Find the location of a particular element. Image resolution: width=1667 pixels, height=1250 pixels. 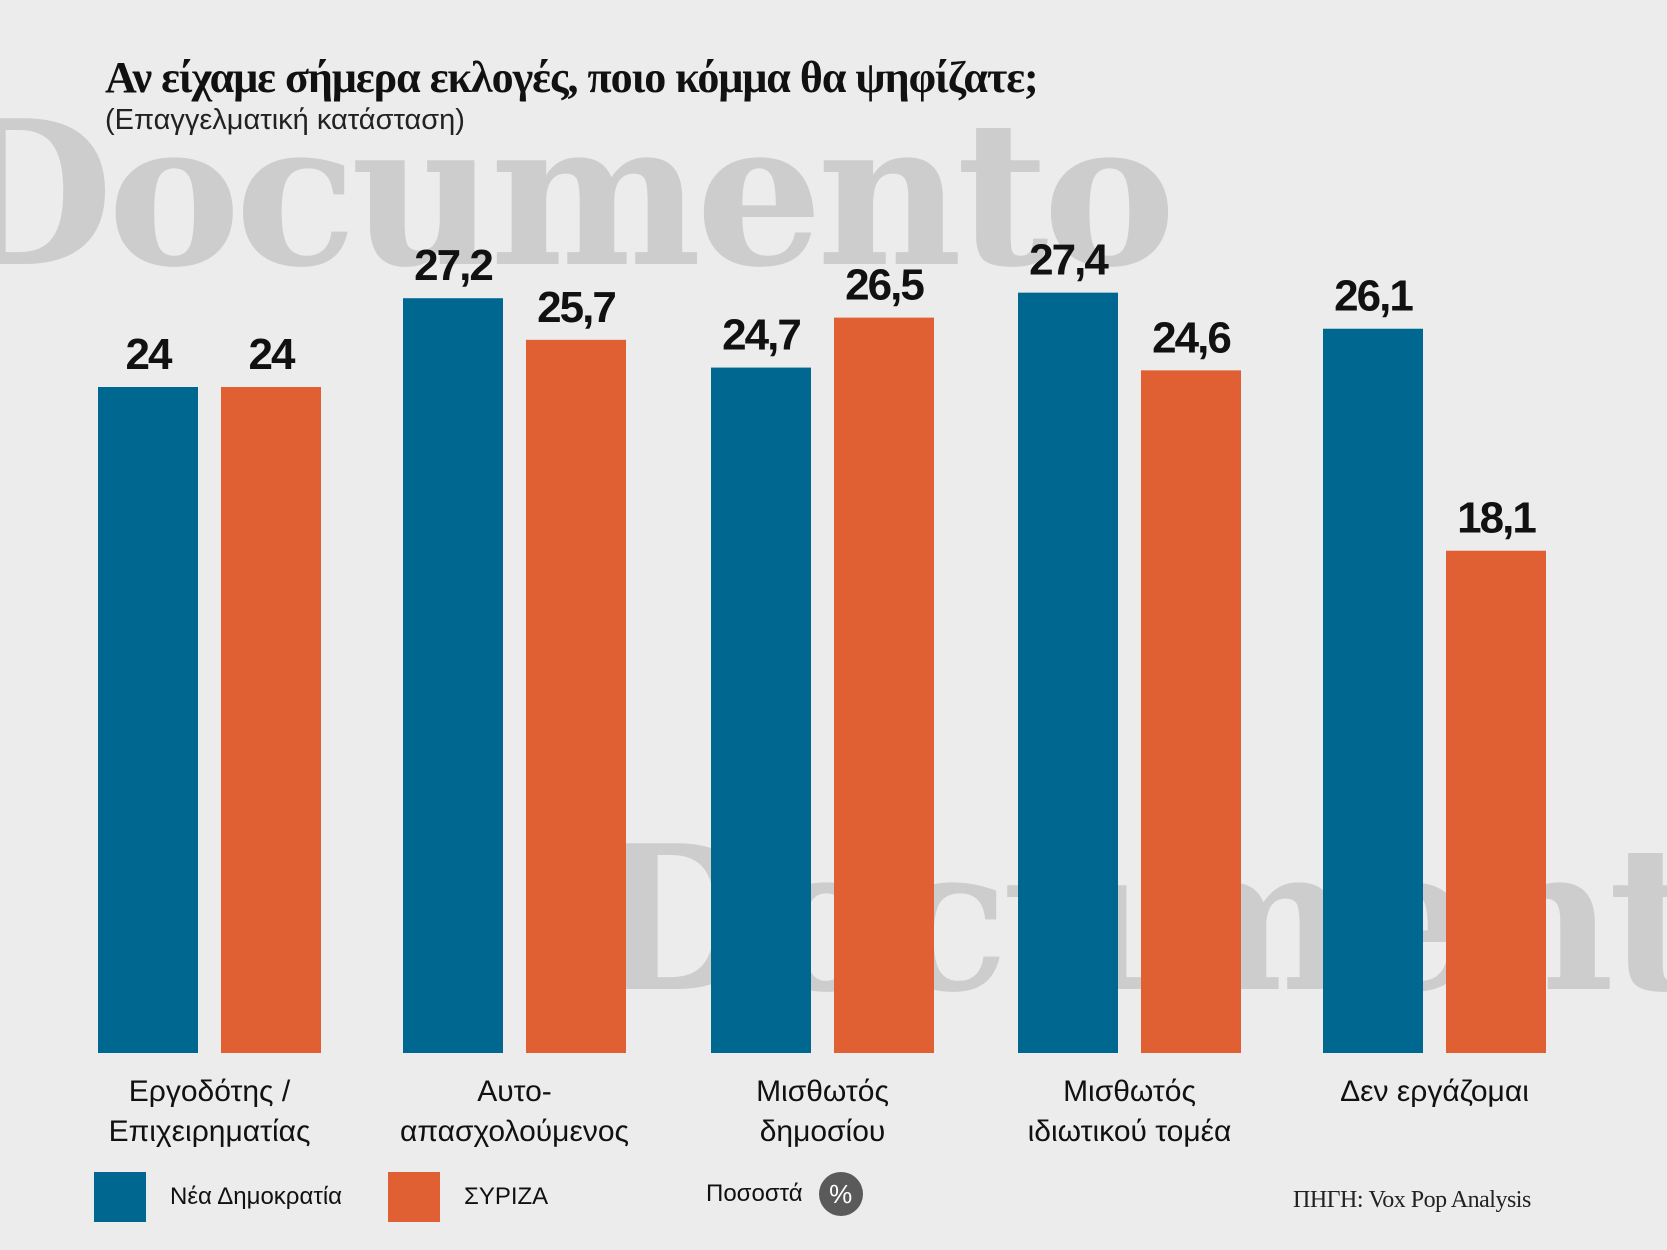

value-label-nd-0: 24 is located at coordinates (149, 354).